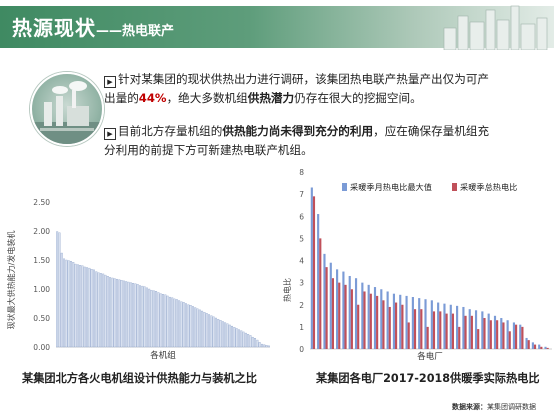 The width and height of the screenshot is (554, 416). What do you see at coordinates (271, 98) in the screenshot?
I see `bullet-1-bold: 供热潜力` at bounding box center [271, 98].